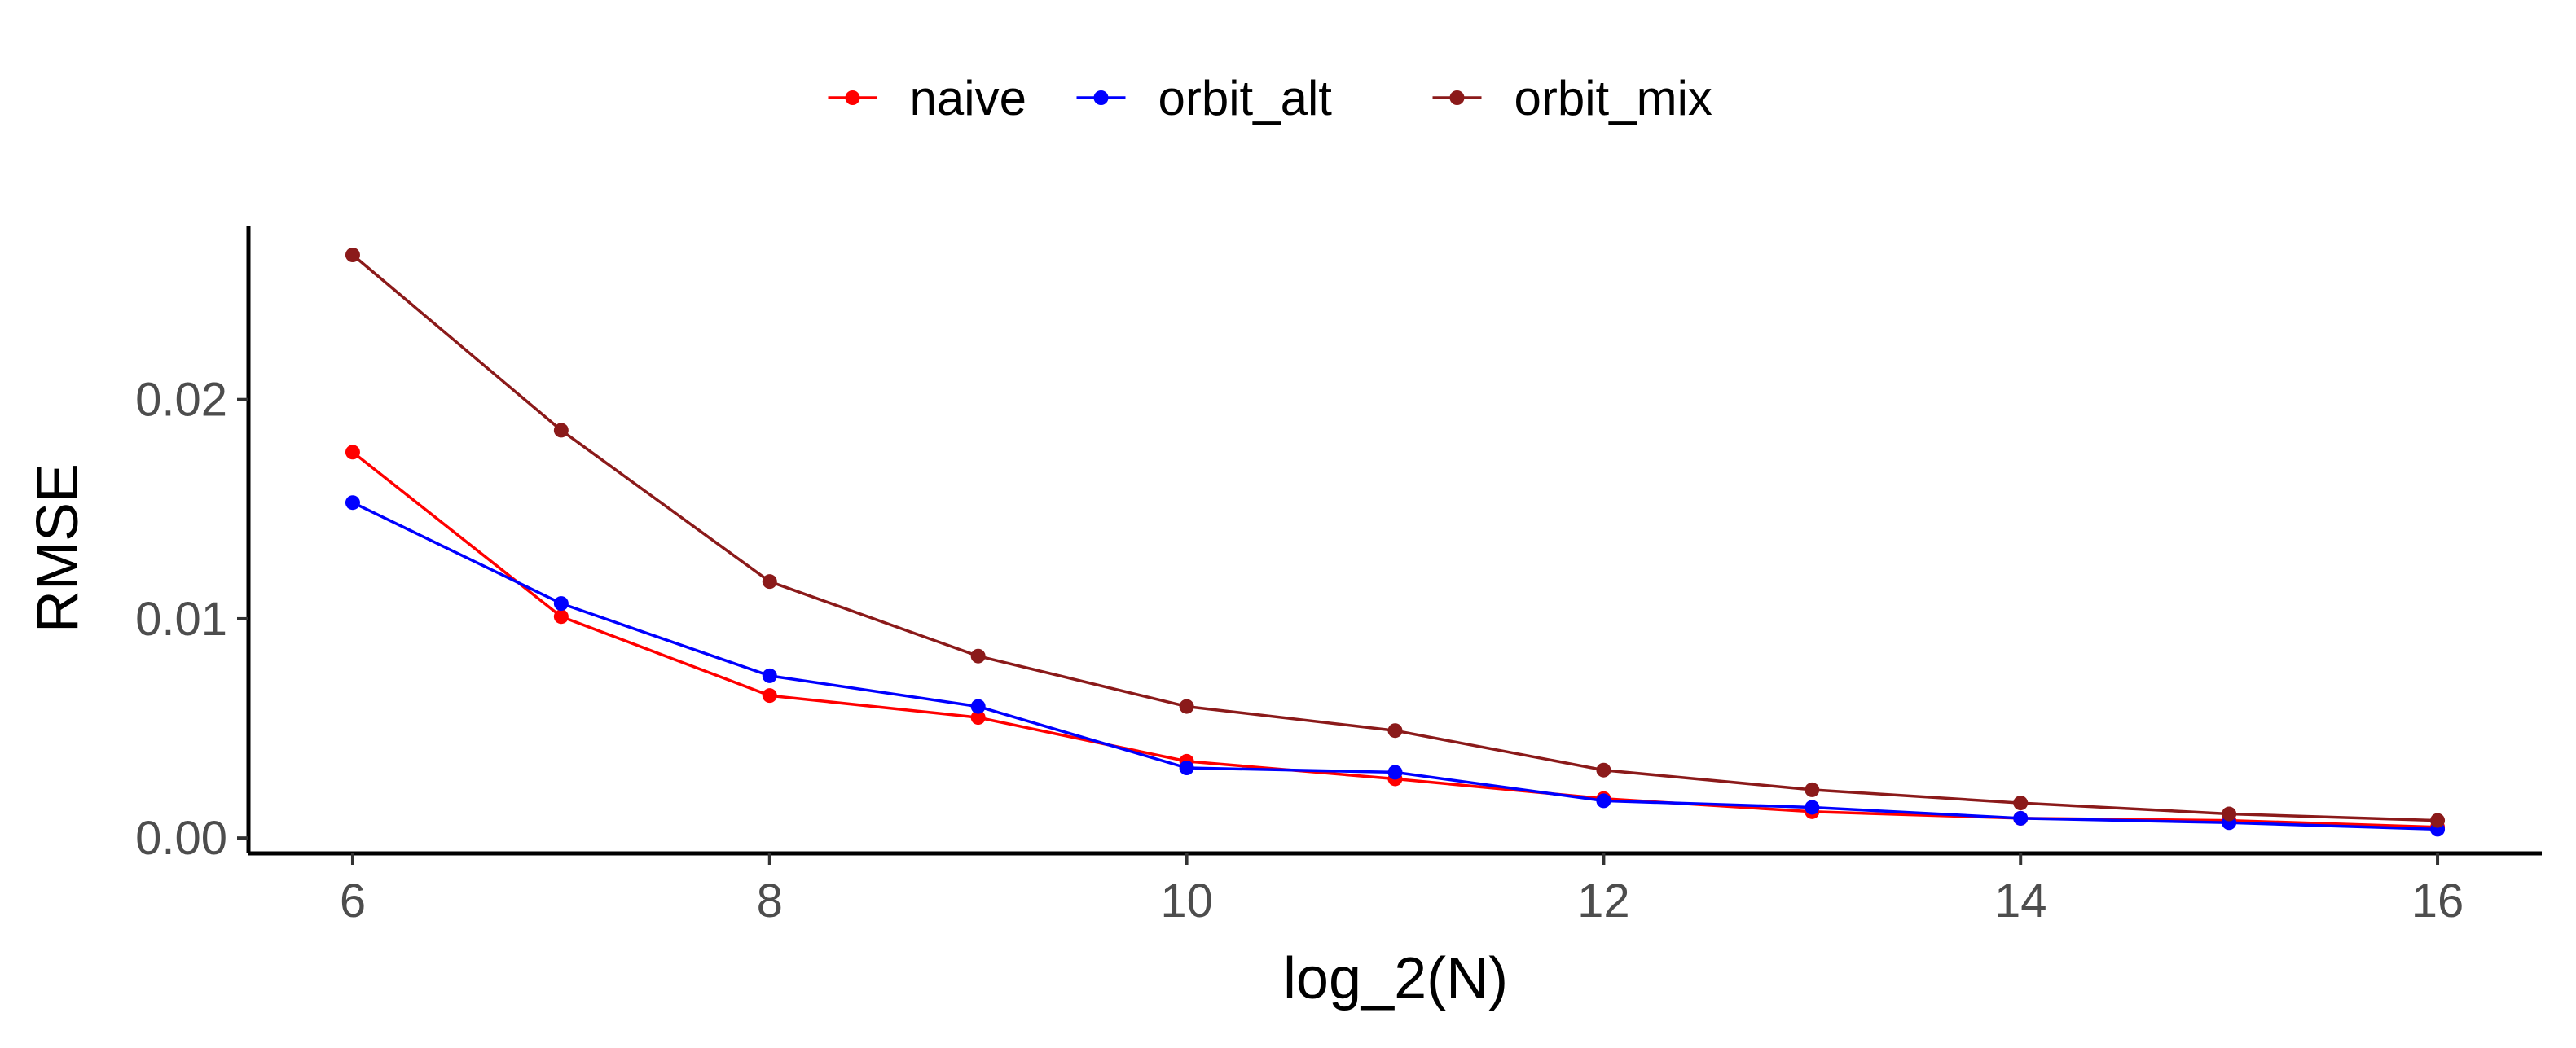 The width and height of the screenshot is (2576, 1048). Describe the element at coordinates (181, 839) in the screenshot. I see `y-tick-label: 0.00` at that location.